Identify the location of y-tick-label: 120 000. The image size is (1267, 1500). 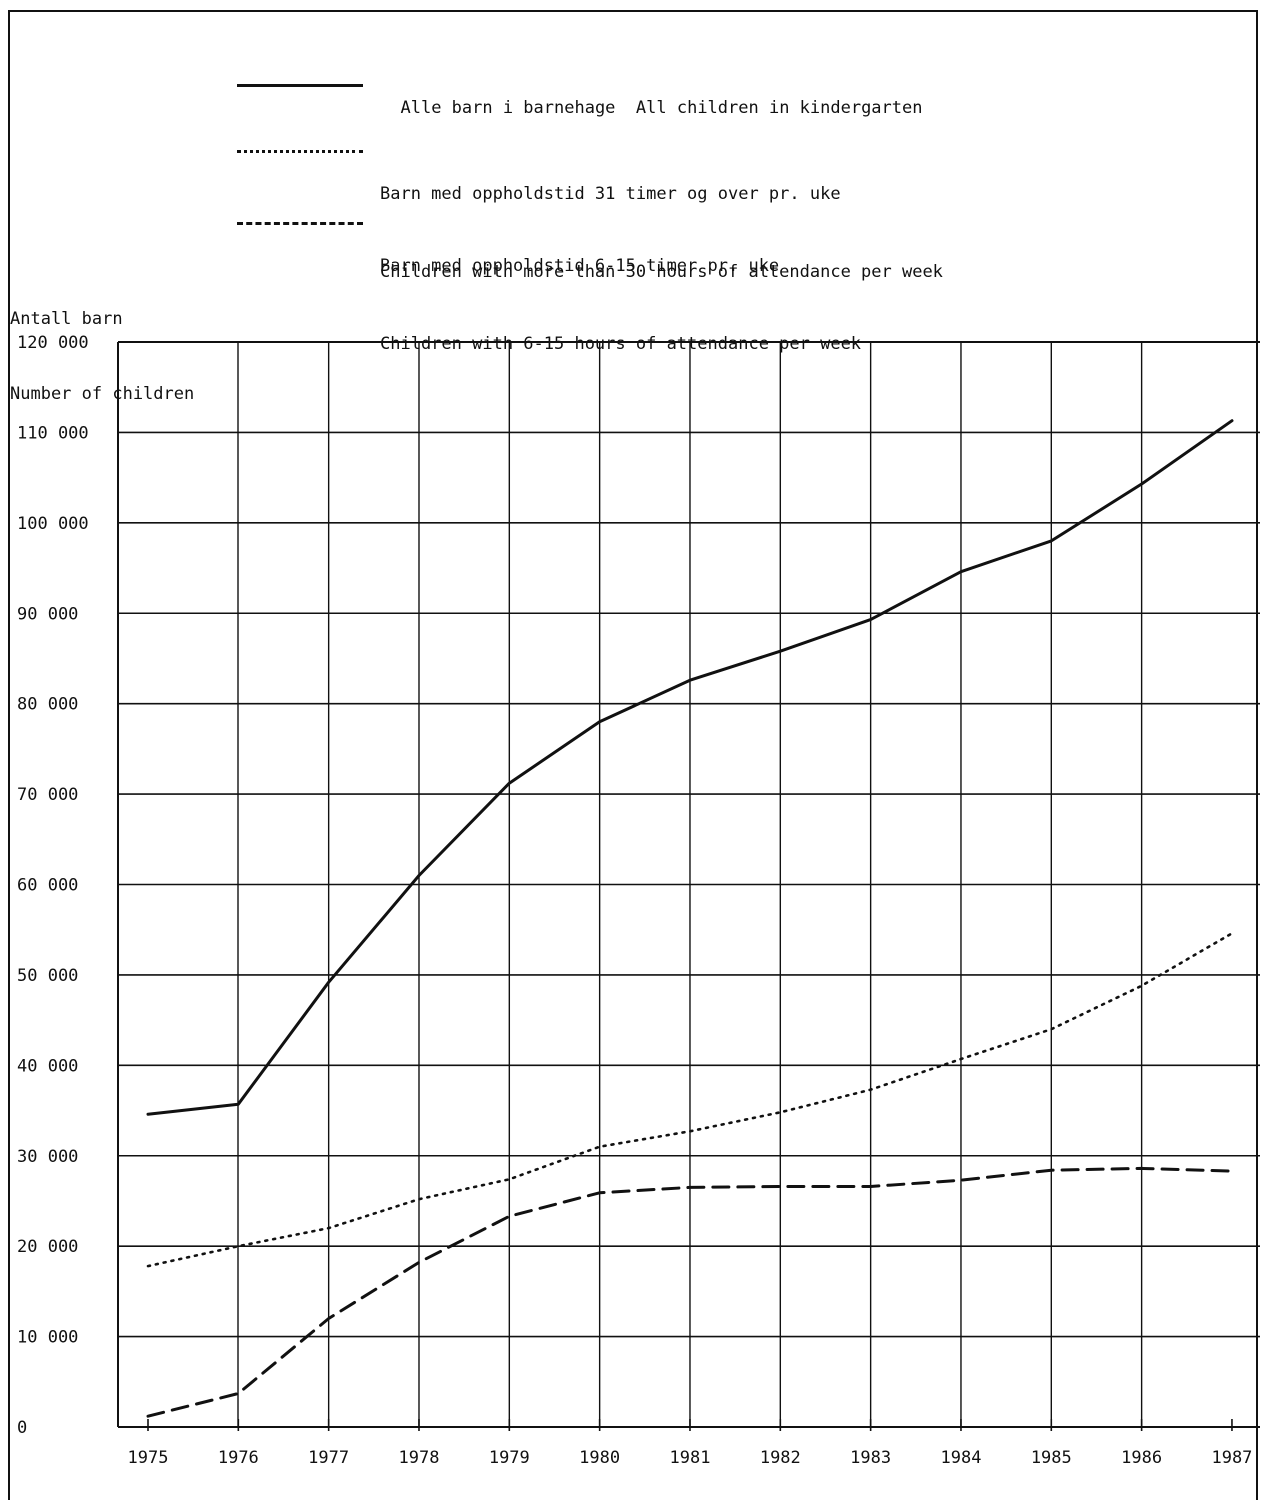
(53, 343).